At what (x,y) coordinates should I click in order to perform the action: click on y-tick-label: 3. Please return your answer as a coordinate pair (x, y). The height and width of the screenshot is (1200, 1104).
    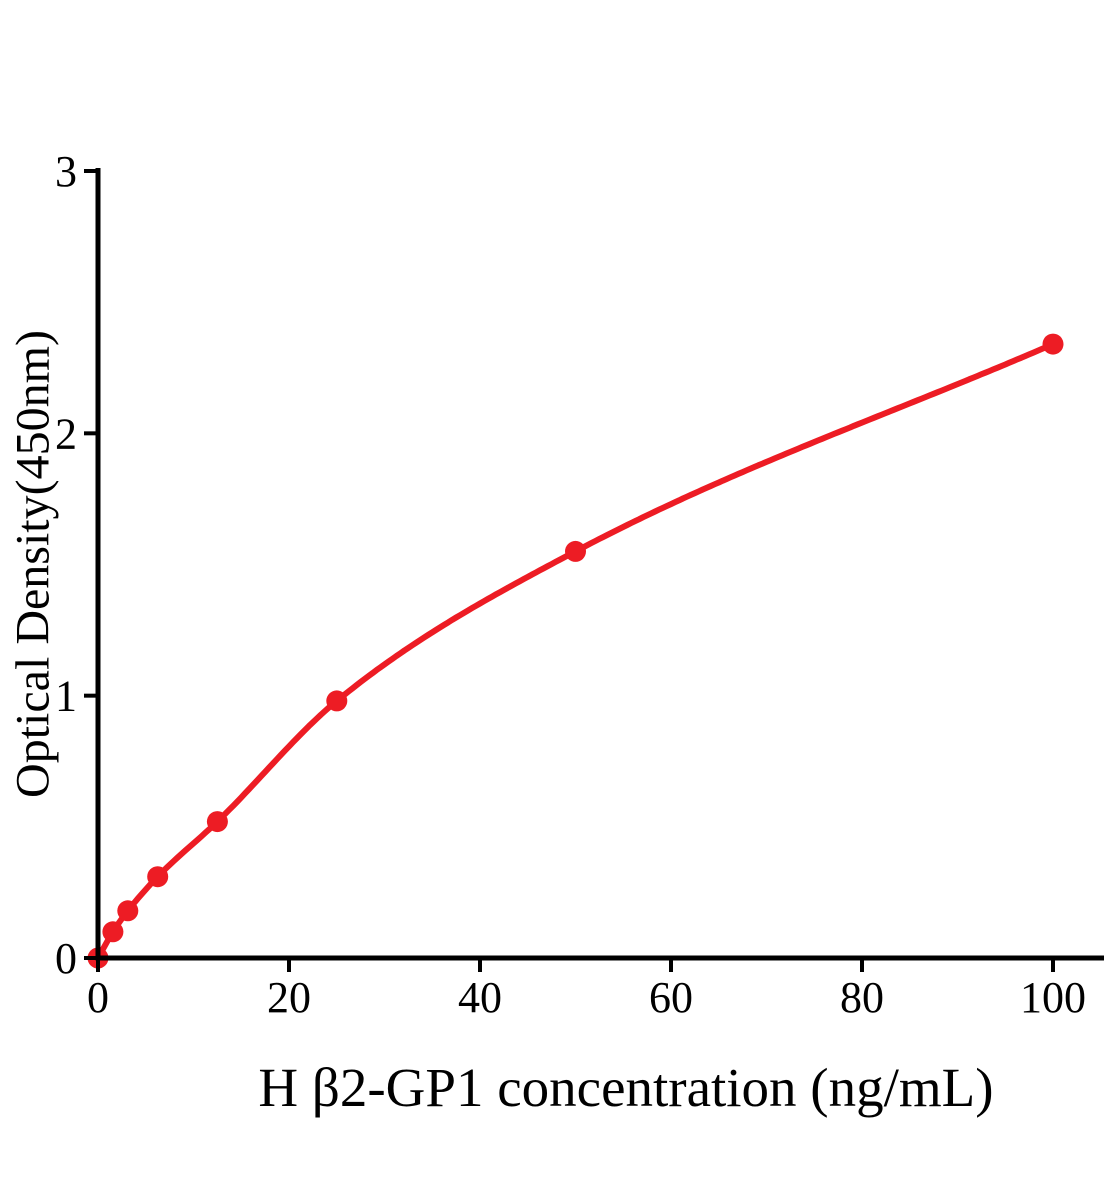
    Looking at the image, I should click on (66, 171).